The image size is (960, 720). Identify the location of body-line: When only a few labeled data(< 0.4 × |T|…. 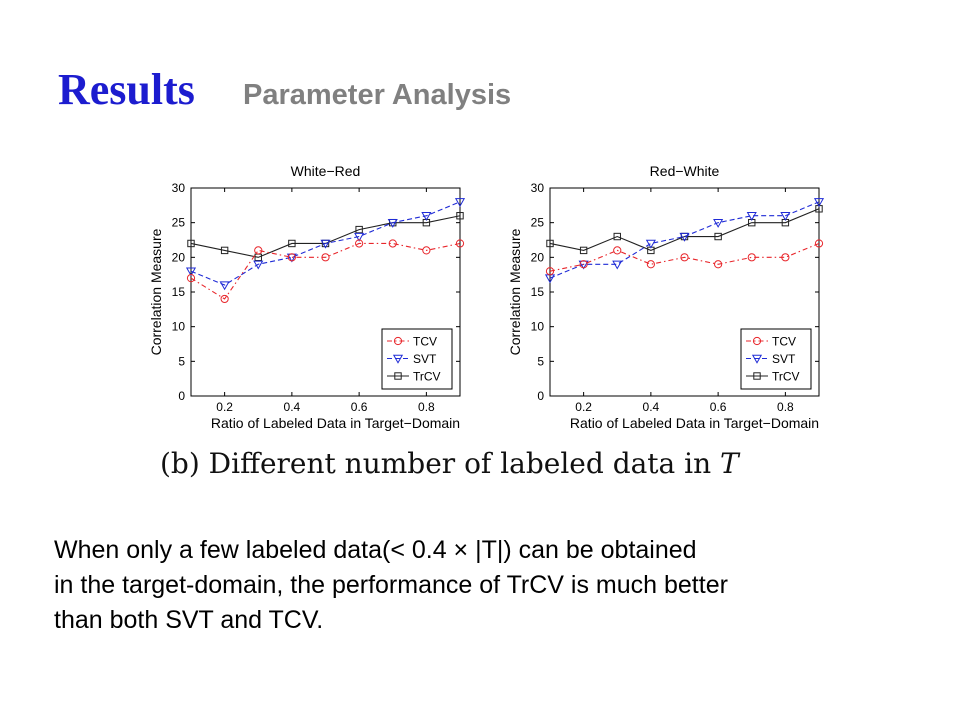
(375, 550).